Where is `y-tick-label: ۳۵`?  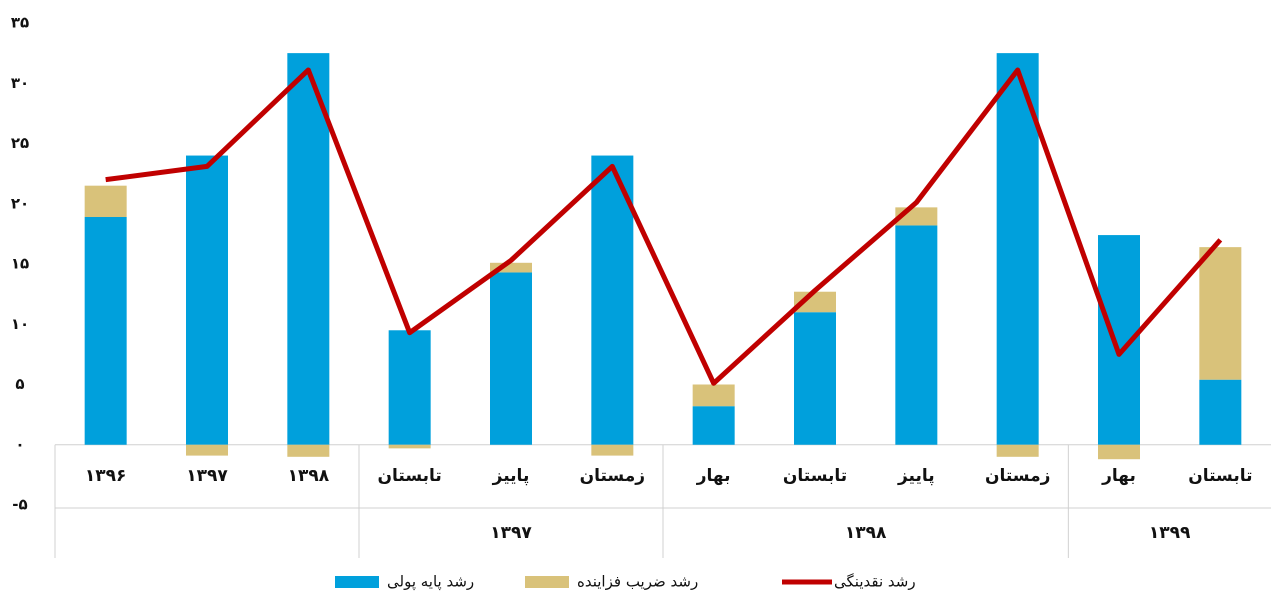
y-tick-label: ۳۵ is located at coordinates (20, 23).